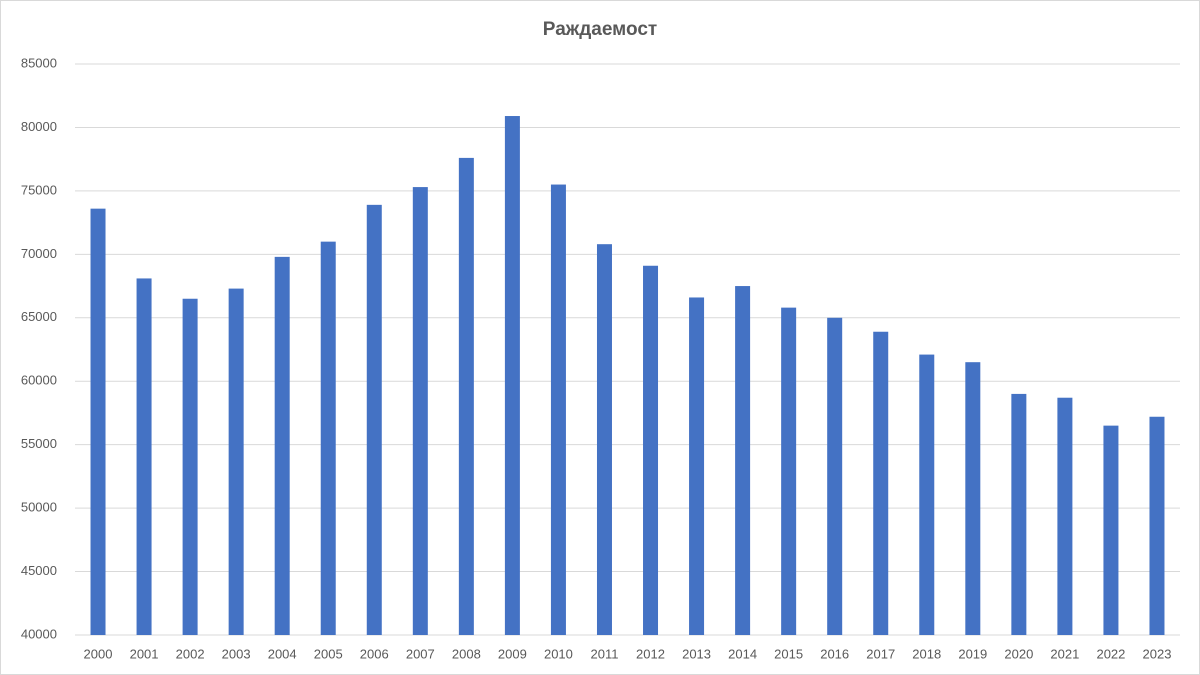  What do you see at coordinates (558, 653) in the screenshot?
I see `x-tick-label: 2010` at bounding box center [558, 653].